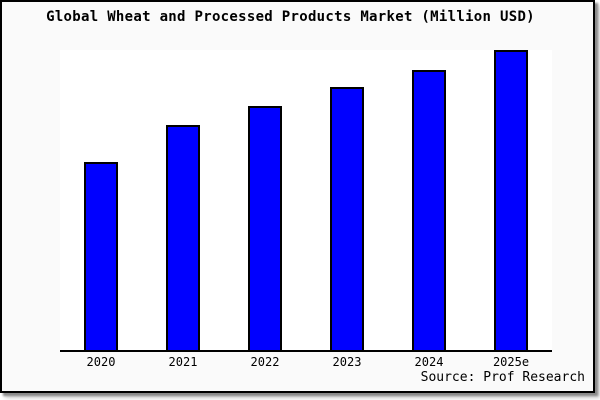 This screenshot has height=400, width=600. Describe the element at coordinates (265, 362) in the screenshot. I see `x-tick-label-2022: 2022` at that location.